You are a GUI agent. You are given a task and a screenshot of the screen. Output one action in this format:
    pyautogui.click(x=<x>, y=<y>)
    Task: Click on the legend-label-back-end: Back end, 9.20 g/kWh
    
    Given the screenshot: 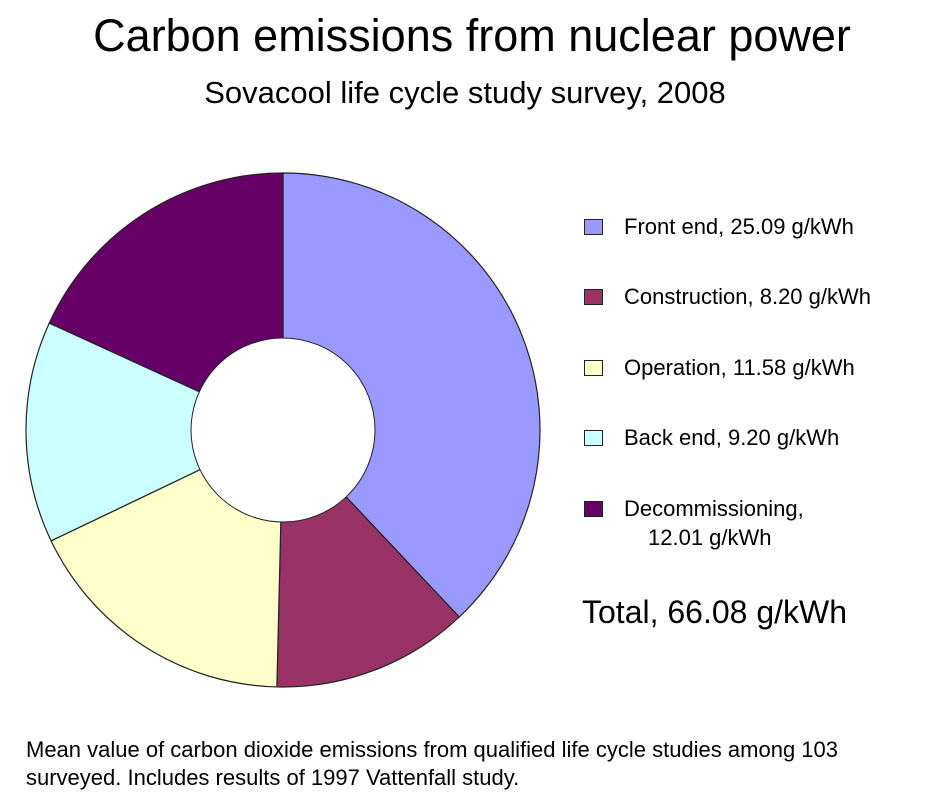 What is the action you would take?
    pyautogui.click(x=732, y=437)
    